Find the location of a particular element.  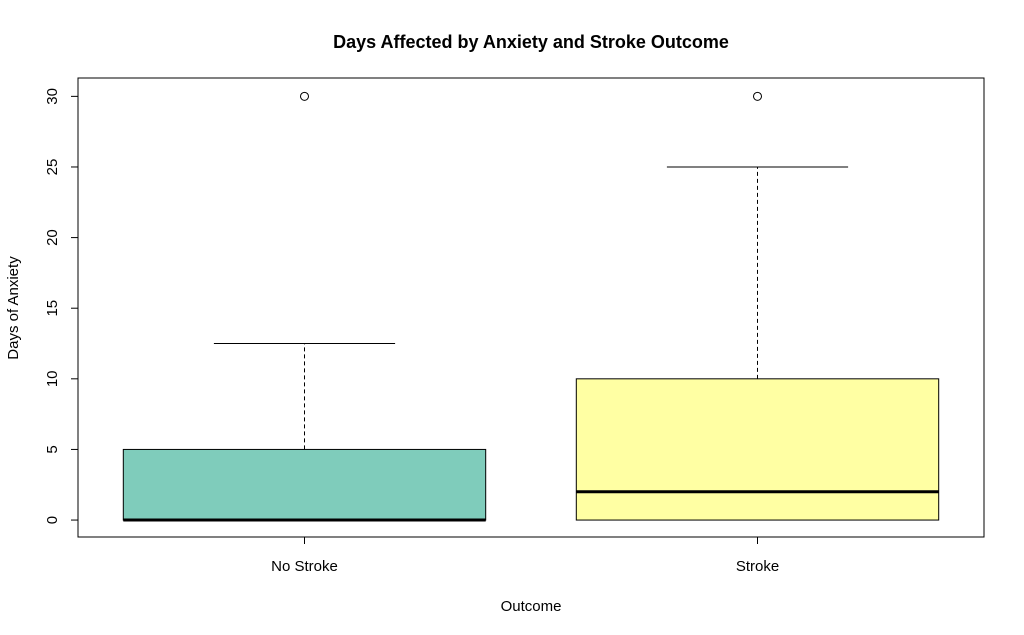

y-tick-label: 25 is located at coordinates (52, 167).